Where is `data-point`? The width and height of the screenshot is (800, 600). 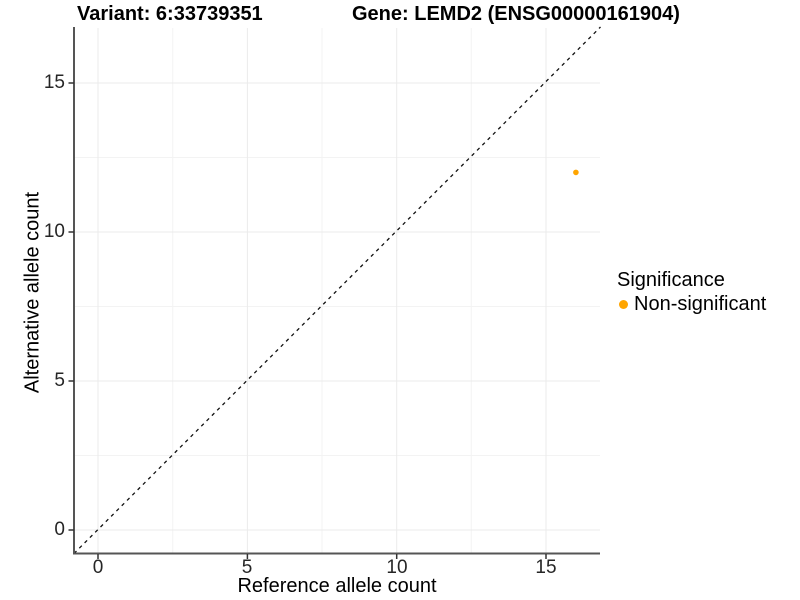 data-point is located at coordinates (576, 172).